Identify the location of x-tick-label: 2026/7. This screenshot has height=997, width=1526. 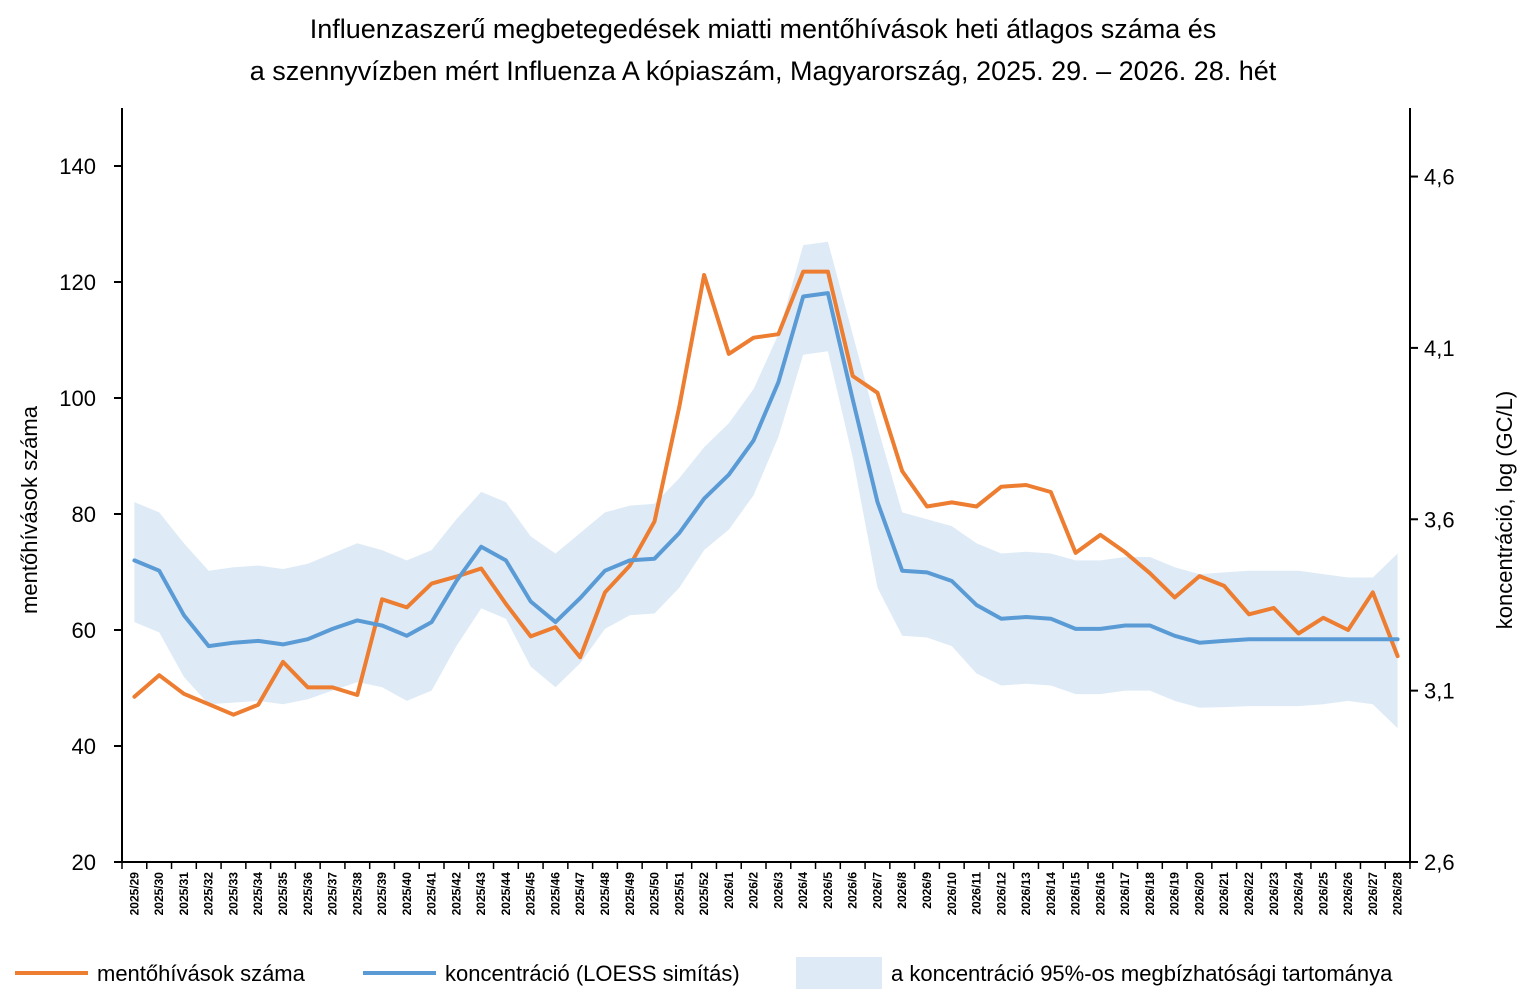
(878, 890).